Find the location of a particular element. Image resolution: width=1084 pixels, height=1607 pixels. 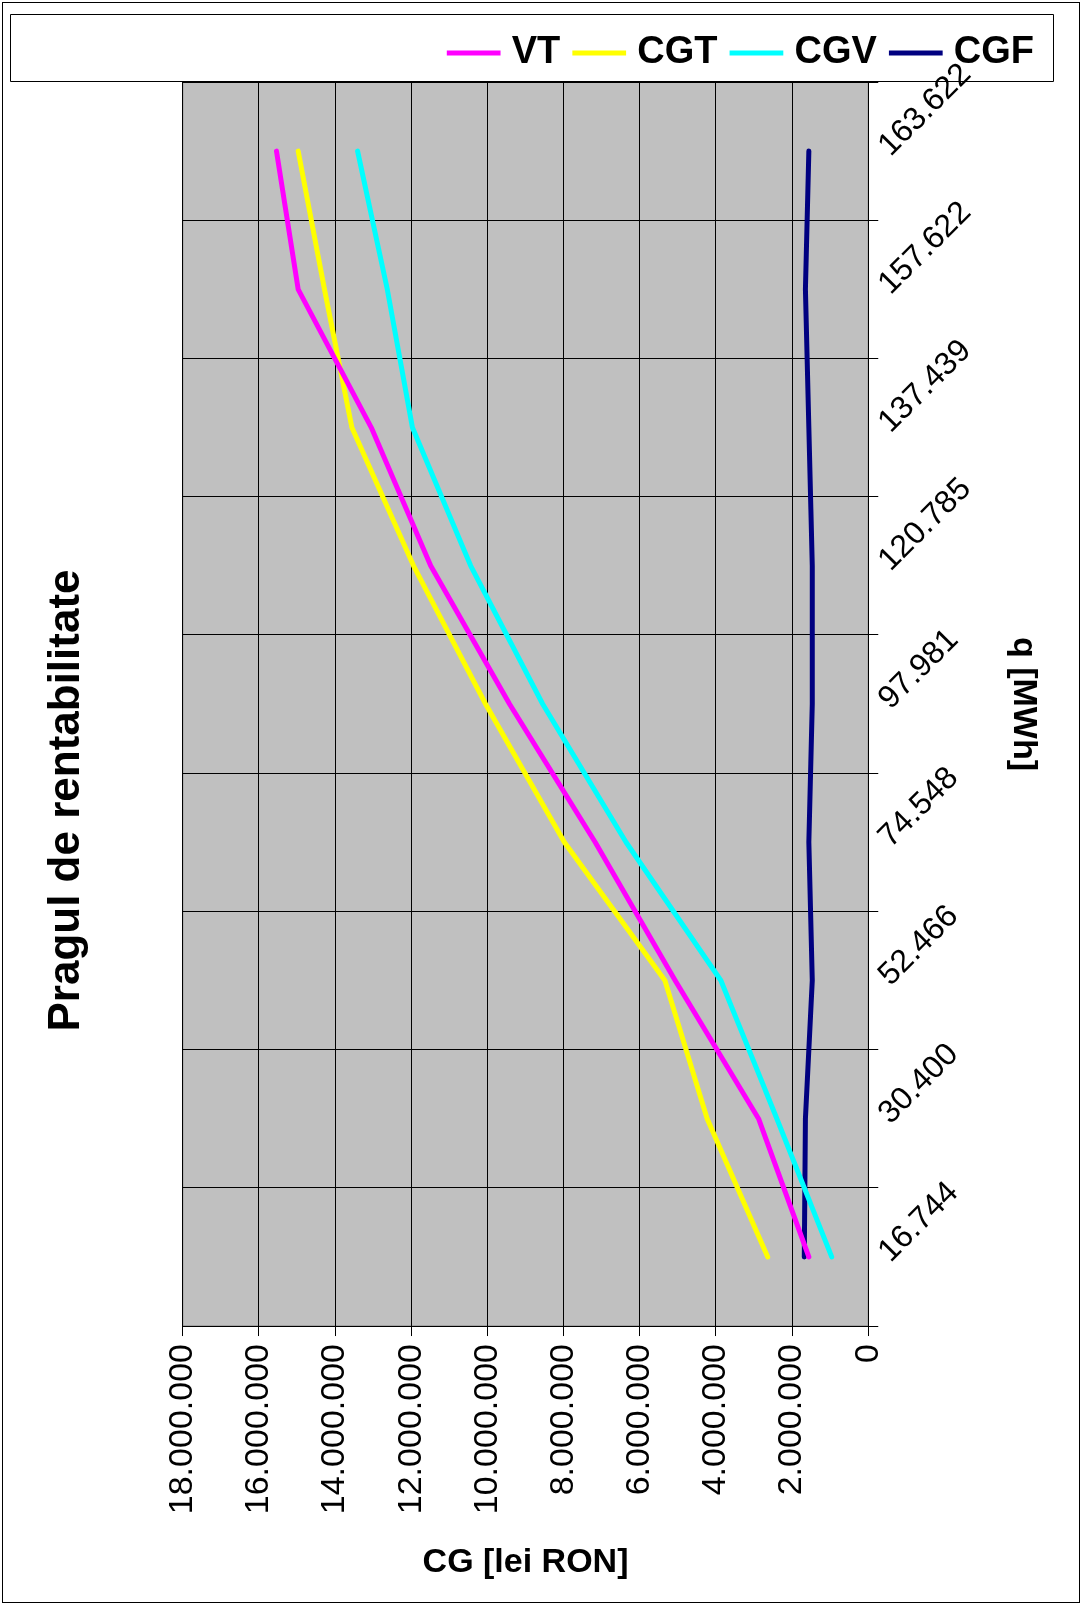

x-tick-label: 8.000.000 is located at coordinates (560, 1420).